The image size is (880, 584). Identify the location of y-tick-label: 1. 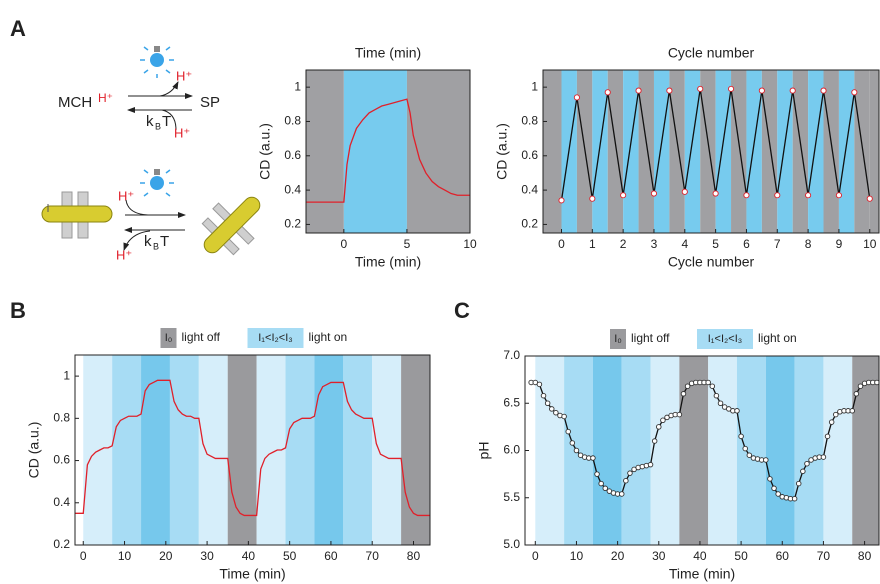
(66, 375).